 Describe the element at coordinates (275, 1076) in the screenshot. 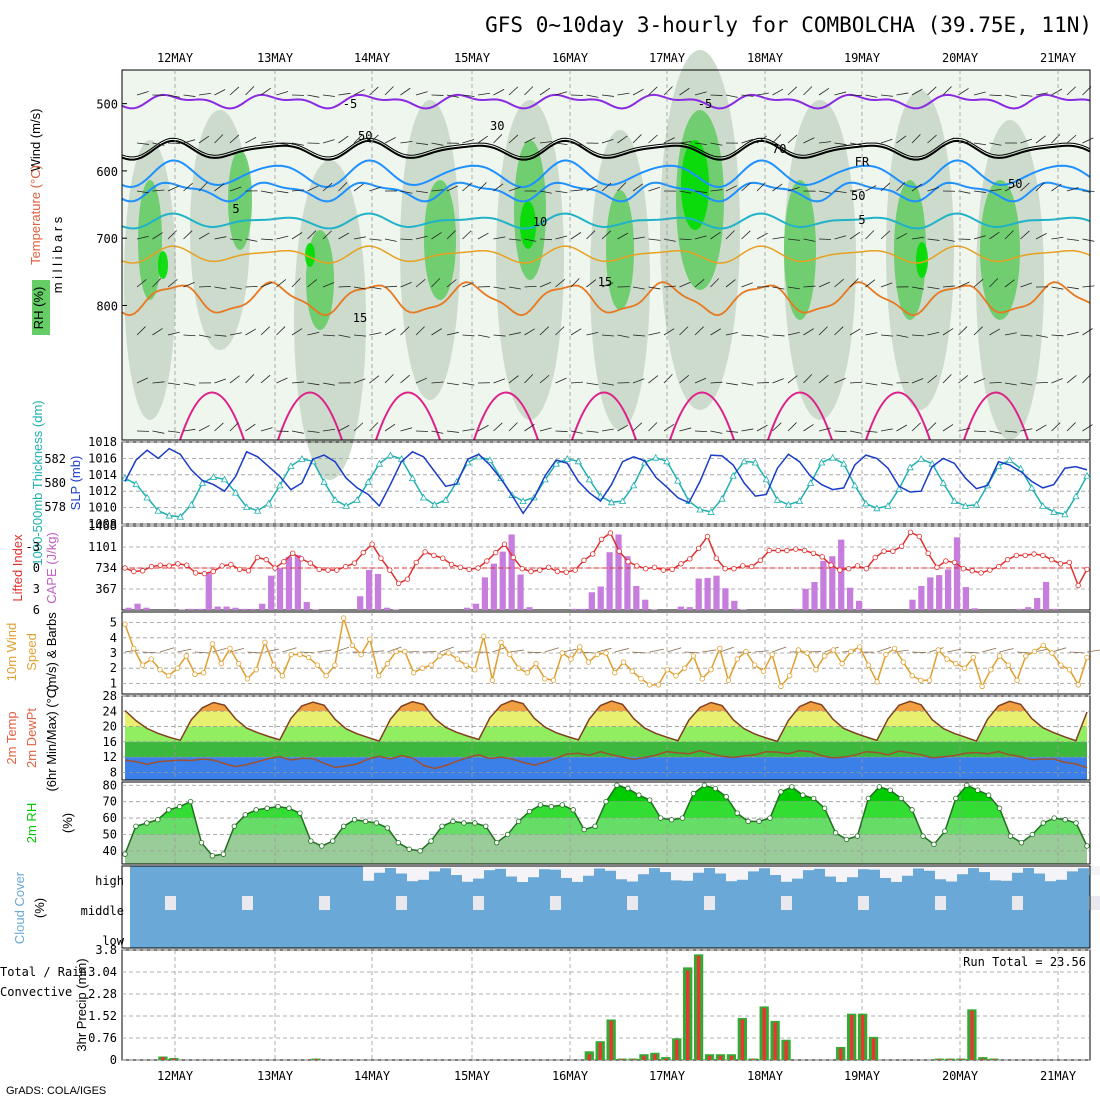

I see `bottom-date-label: 13MAY` at that location.